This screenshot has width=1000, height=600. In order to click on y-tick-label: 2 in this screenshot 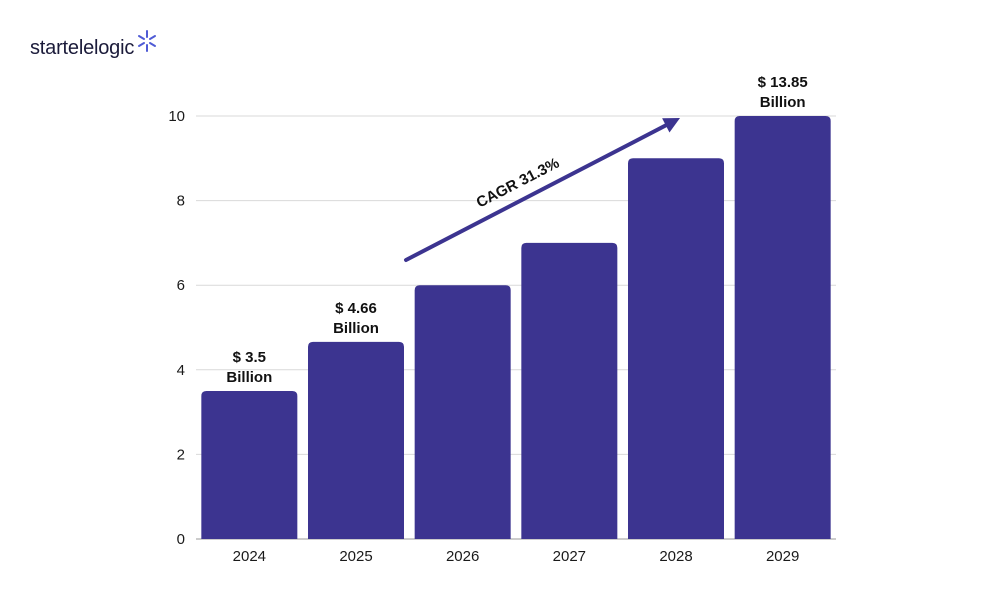, I will do `click(181, 454)`.